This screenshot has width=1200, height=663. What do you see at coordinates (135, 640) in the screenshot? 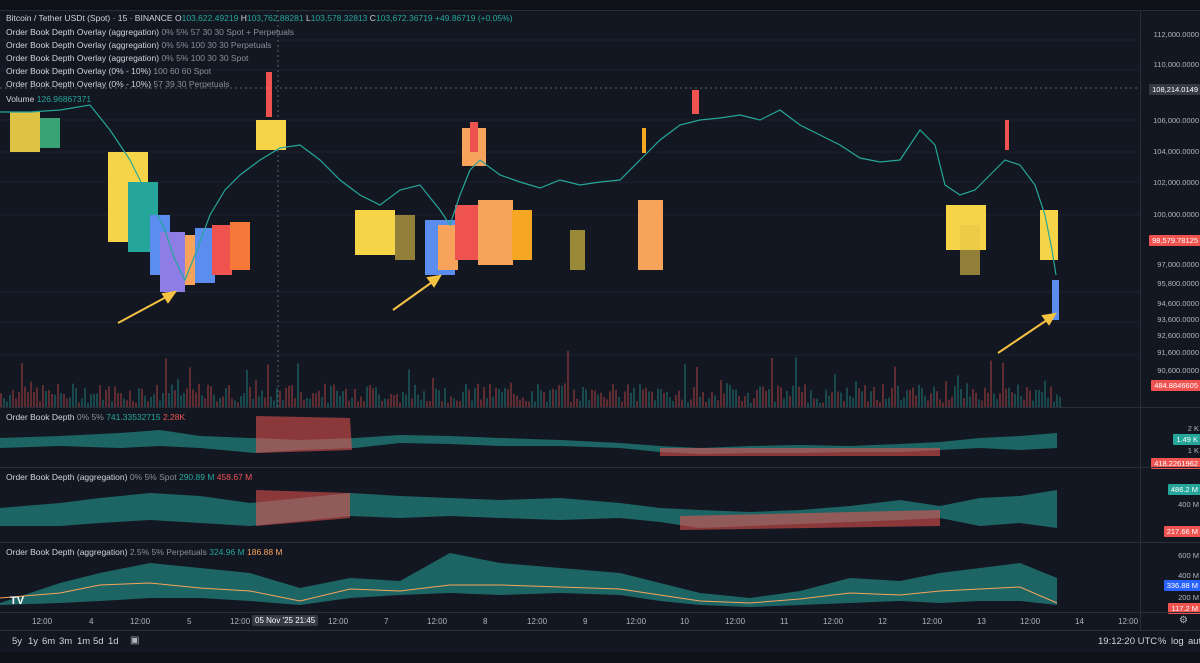
I see `calendar-icon: ▣` at bounding box center [135, 640].